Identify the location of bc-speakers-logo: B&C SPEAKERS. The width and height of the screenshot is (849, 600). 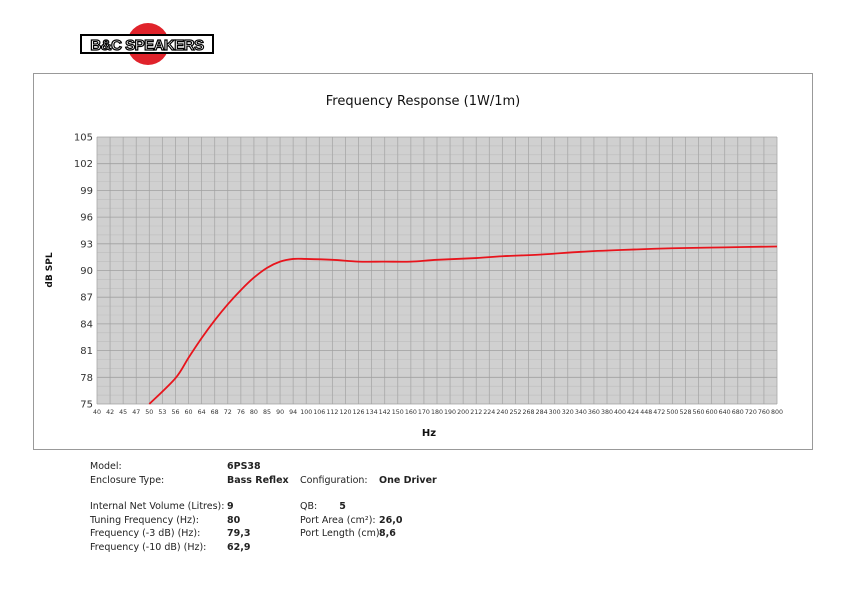
(147, 44).